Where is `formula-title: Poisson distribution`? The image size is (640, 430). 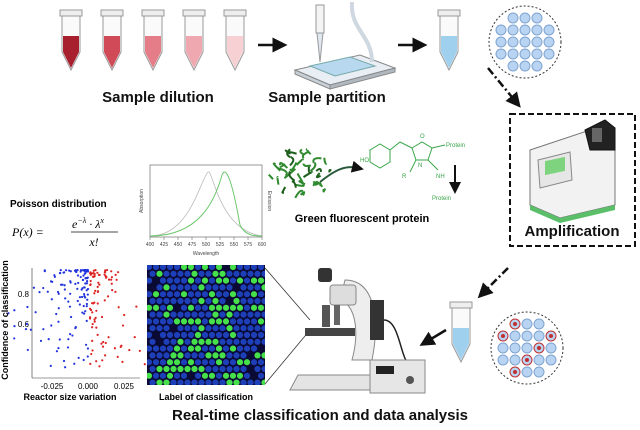 formula-title: Poisson distribution is located at coordinates (58, 204).